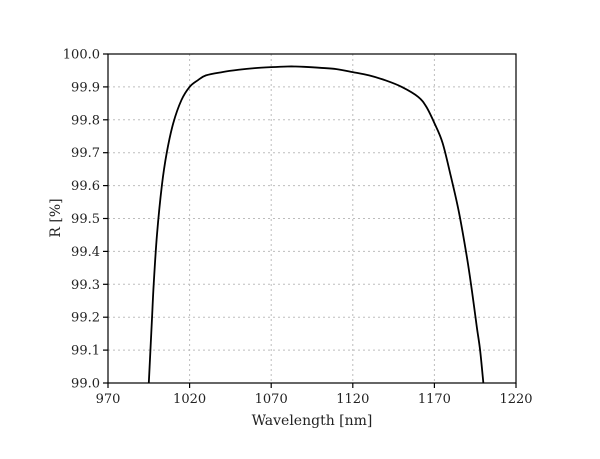 This screenshot has height=459, width=600. What do you see at coordinates (85, 120) in the screenshot?
I see `y-tick-label: 99.8` at bounding box center [85, 120].